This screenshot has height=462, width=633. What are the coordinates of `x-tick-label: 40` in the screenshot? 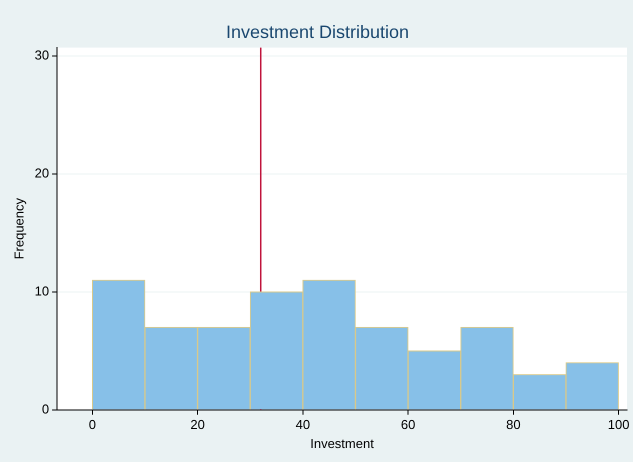 It's located at (303, 424).